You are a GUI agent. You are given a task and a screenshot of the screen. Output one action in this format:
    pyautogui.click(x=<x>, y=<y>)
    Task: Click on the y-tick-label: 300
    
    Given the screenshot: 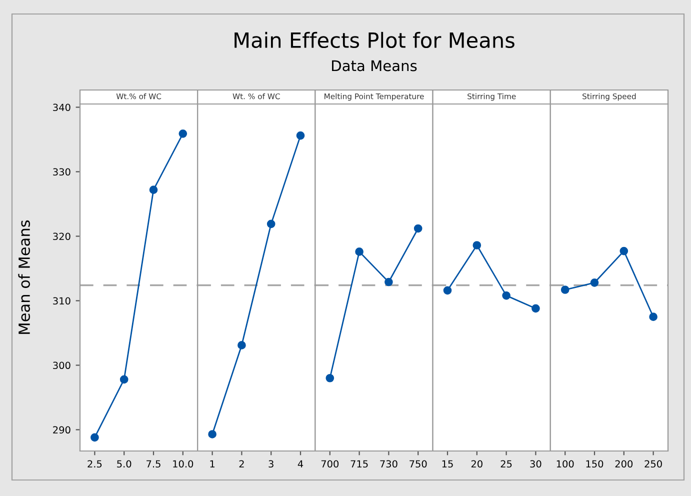 What is the action you would take?
    pyautogui.click(x=61, y=366)
    